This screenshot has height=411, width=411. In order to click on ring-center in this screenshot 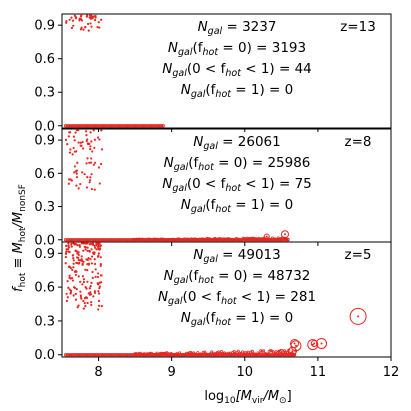, I will do `click(292, 351)`.